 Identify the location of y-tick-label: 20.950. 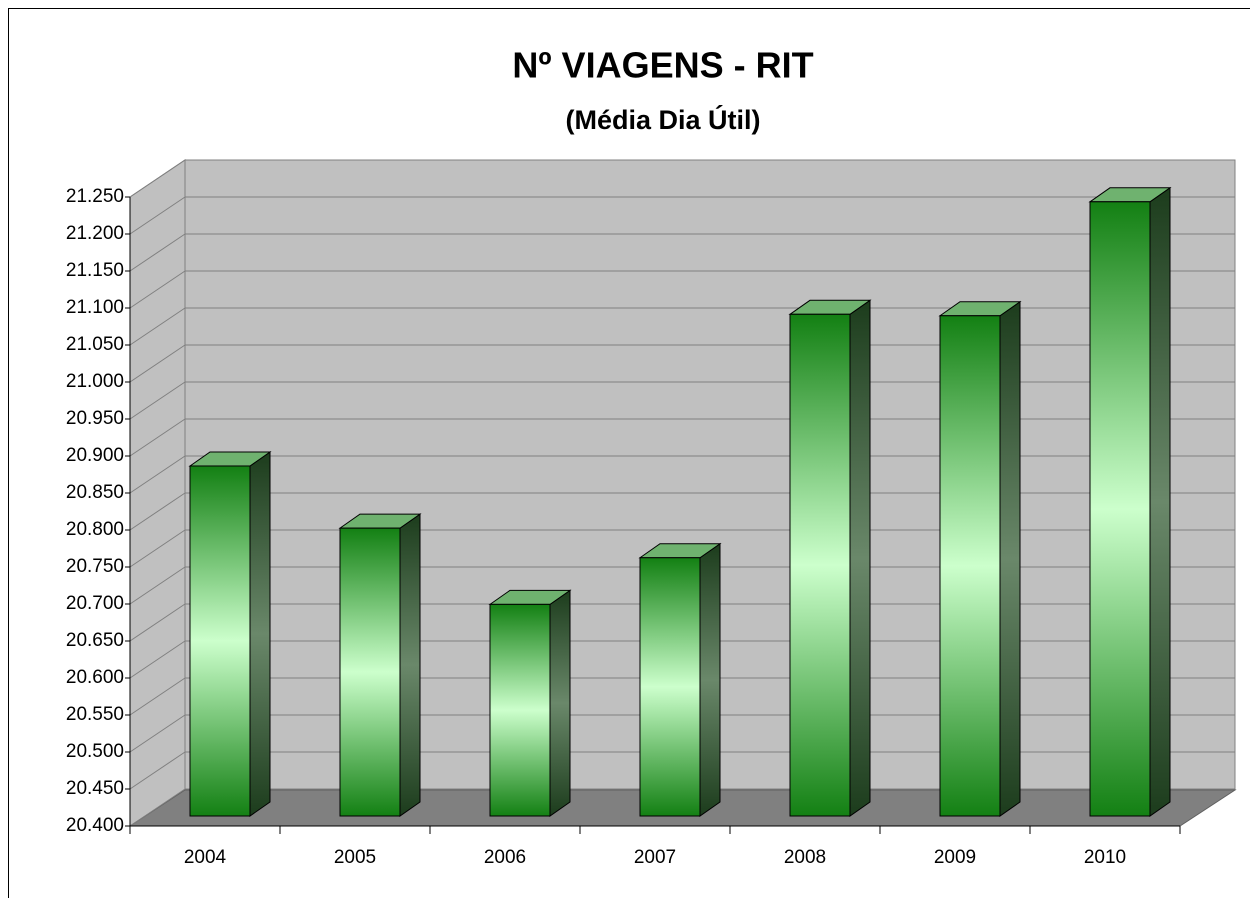
(95, 418).